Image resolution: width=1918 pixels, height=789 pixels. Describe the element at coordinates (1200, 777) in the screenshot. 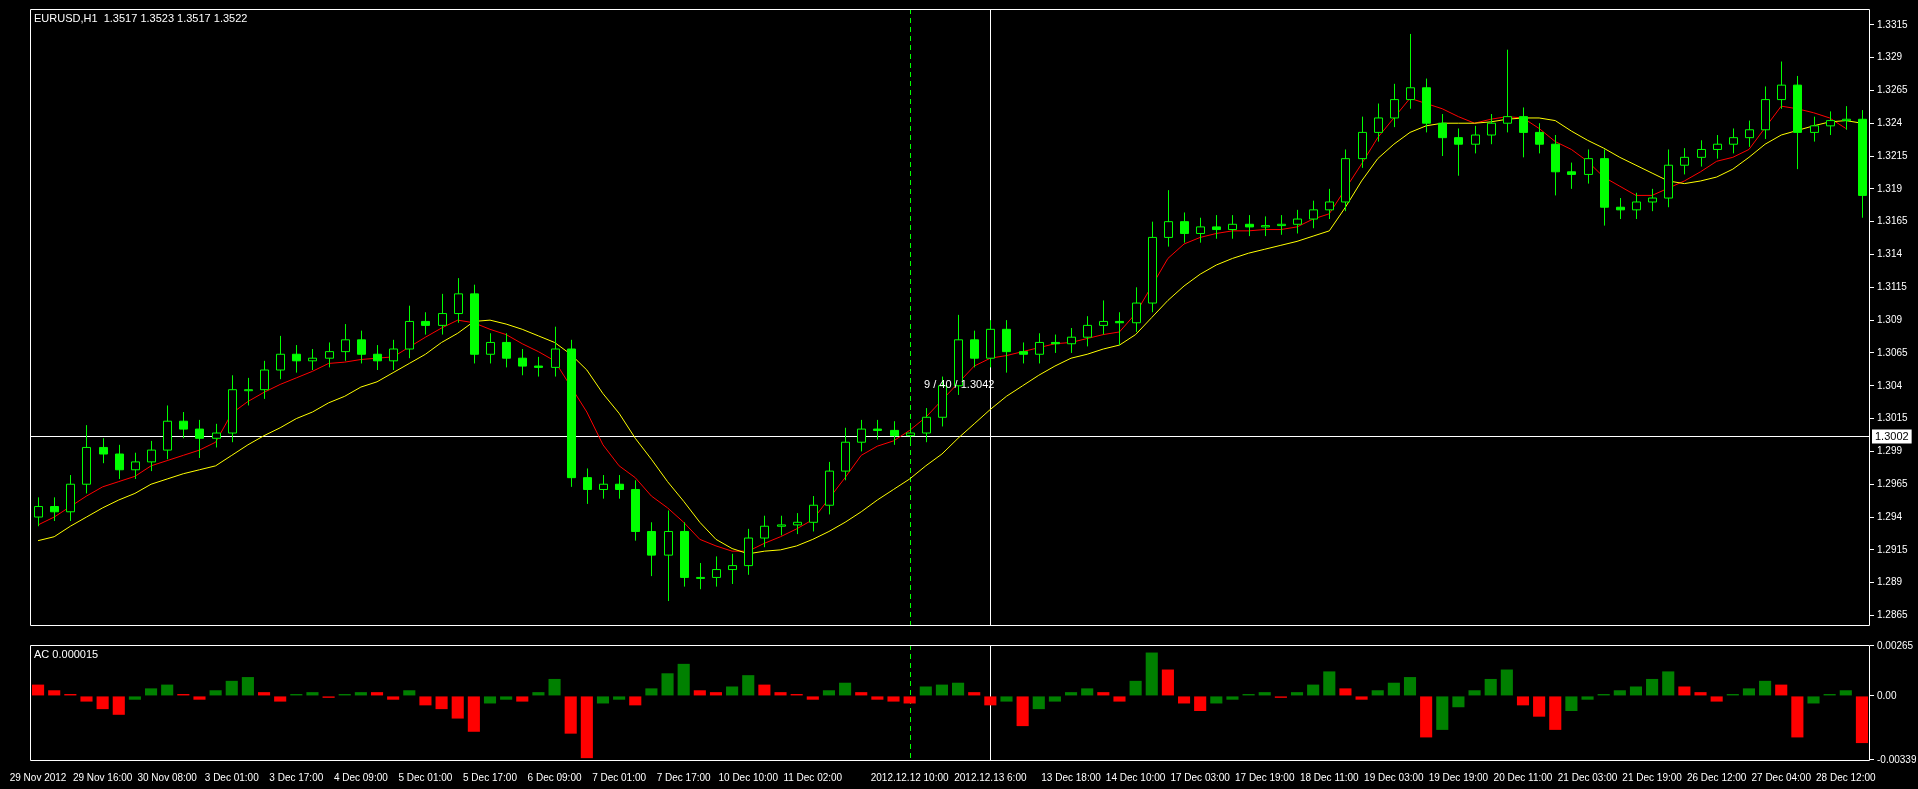

I see `x-tick-label: 17 Dec 03:00` at that location.